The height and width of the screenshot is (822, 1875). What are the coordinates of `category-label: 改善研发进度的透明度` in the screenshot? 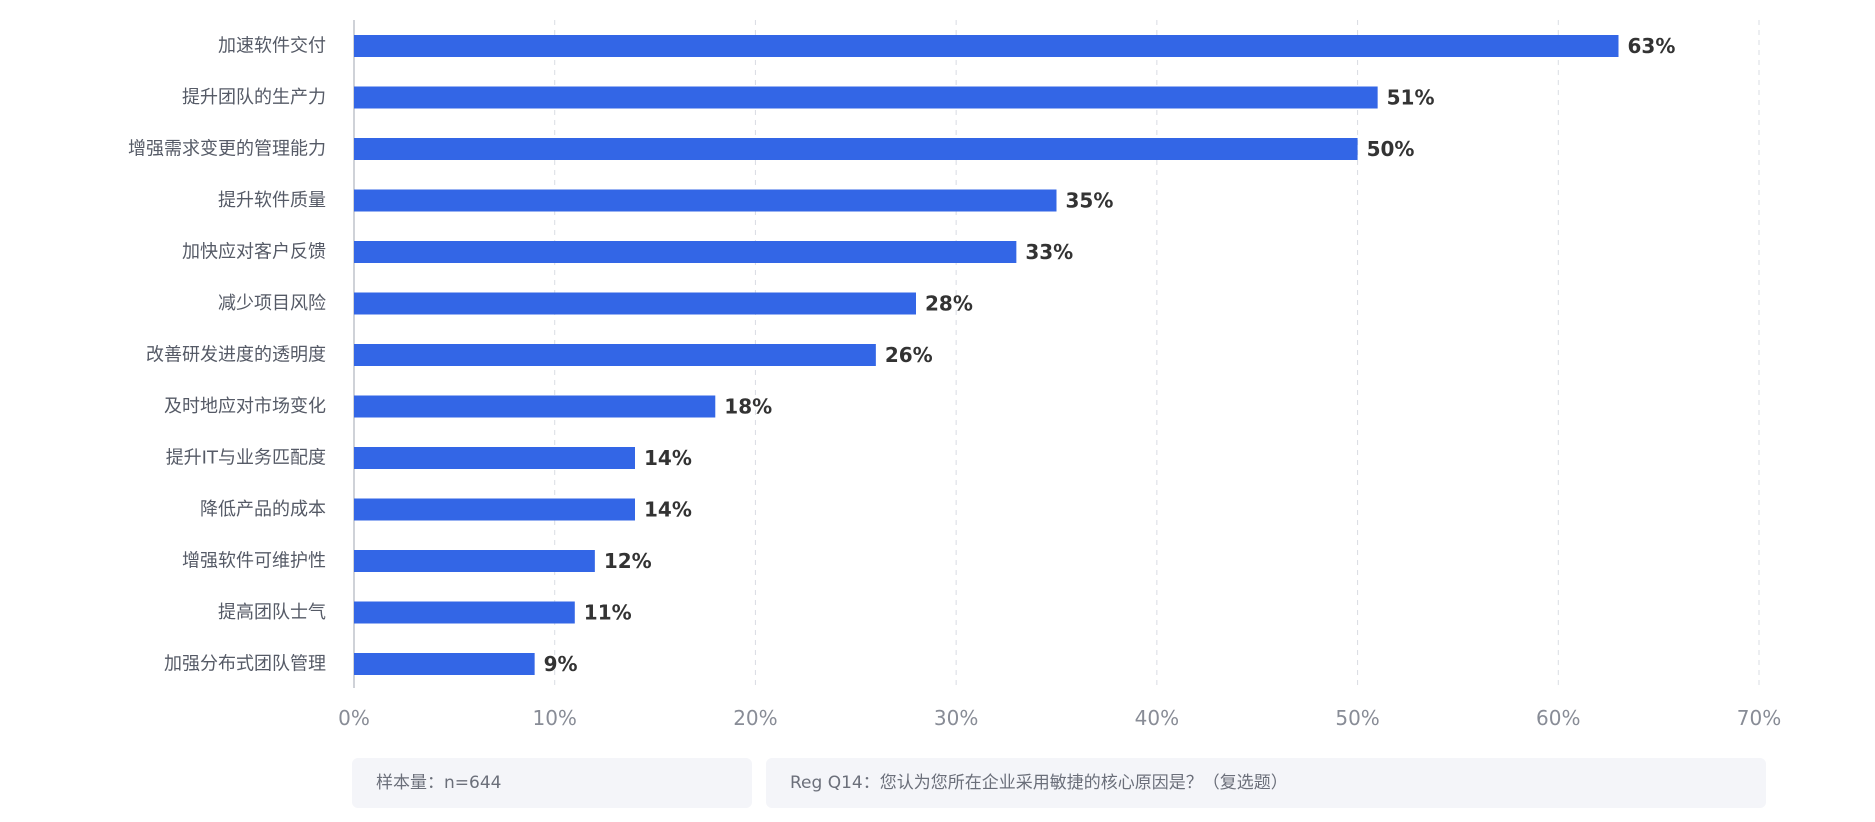 It's located at (236, 355).